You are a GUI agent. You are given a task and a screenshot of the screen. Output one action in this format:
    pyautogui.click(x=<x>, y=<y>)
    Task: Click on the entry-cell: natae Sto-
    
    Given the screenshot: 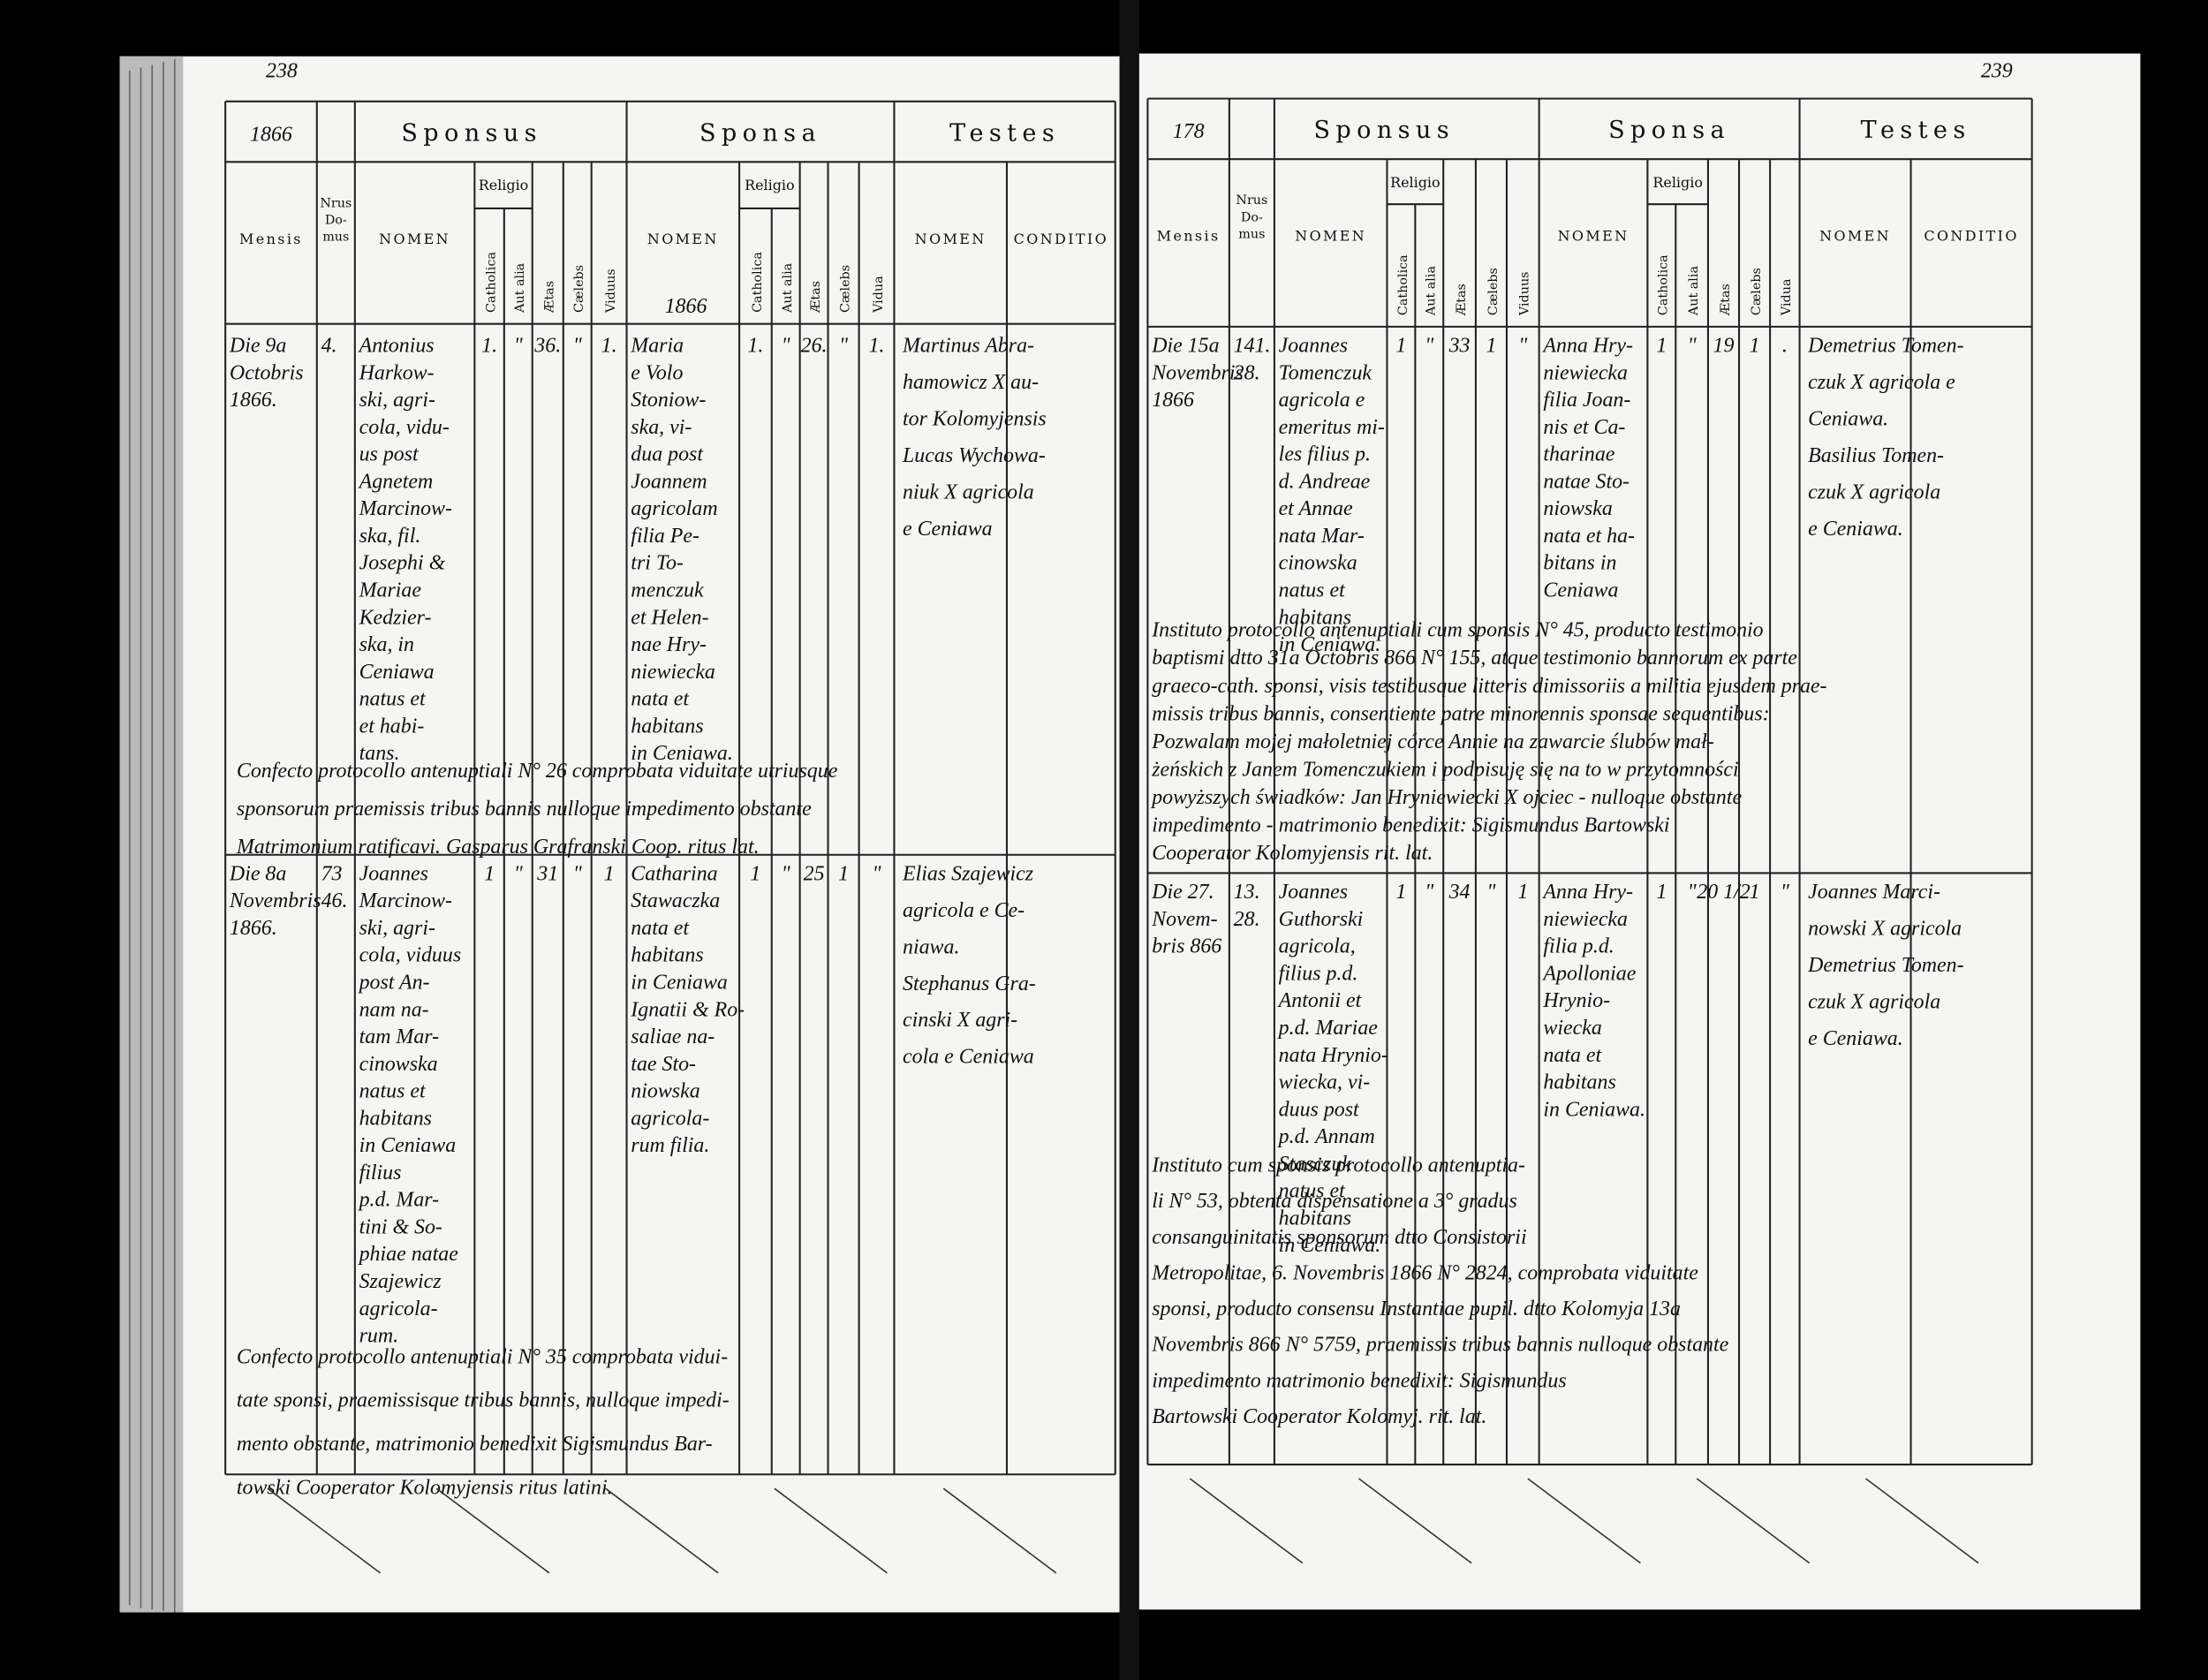 What is the action you would take?
    pyautogui.click(x=1586, y=481)
    